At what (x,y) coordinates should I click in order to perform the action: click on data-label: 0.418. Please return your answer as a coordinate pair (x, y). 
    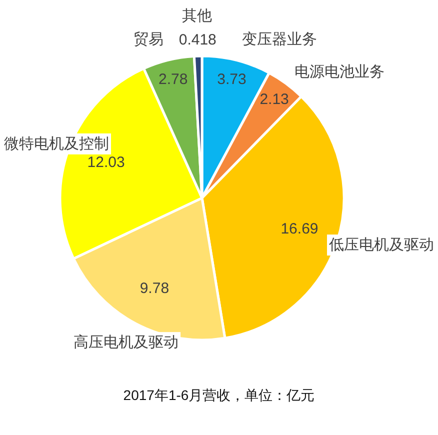
    Looking at the image, I should click on (197, 40).